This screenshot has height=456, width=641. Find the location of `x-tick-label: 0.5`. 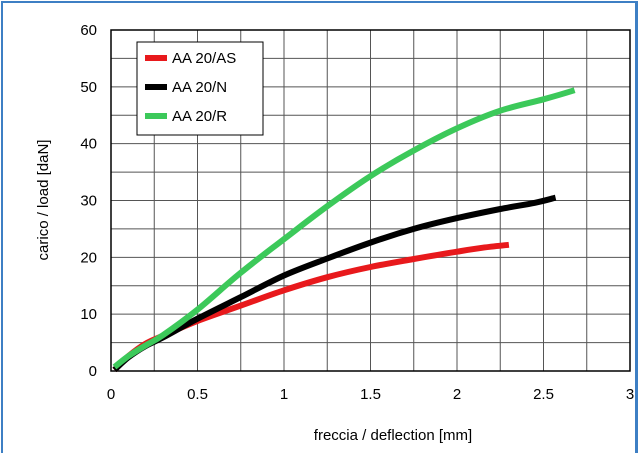

x-tick-label: 0.5 is located at coordinates (197, 394).